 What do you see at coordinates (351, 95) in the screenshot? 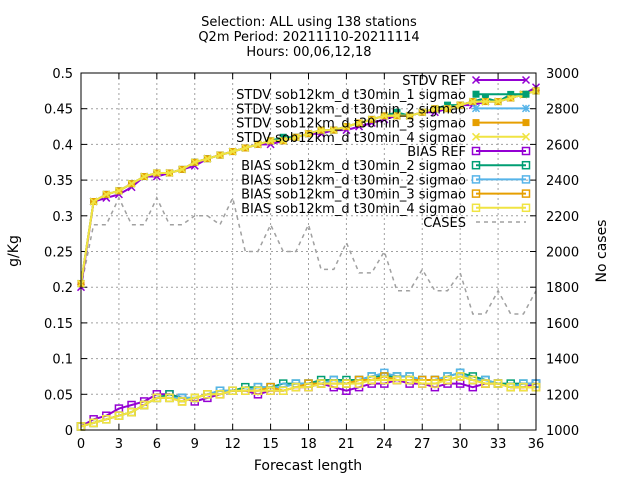
I see `legend-label: STDV sob12km_d t30min_1 sigmao` at bounding box center [351, 95].